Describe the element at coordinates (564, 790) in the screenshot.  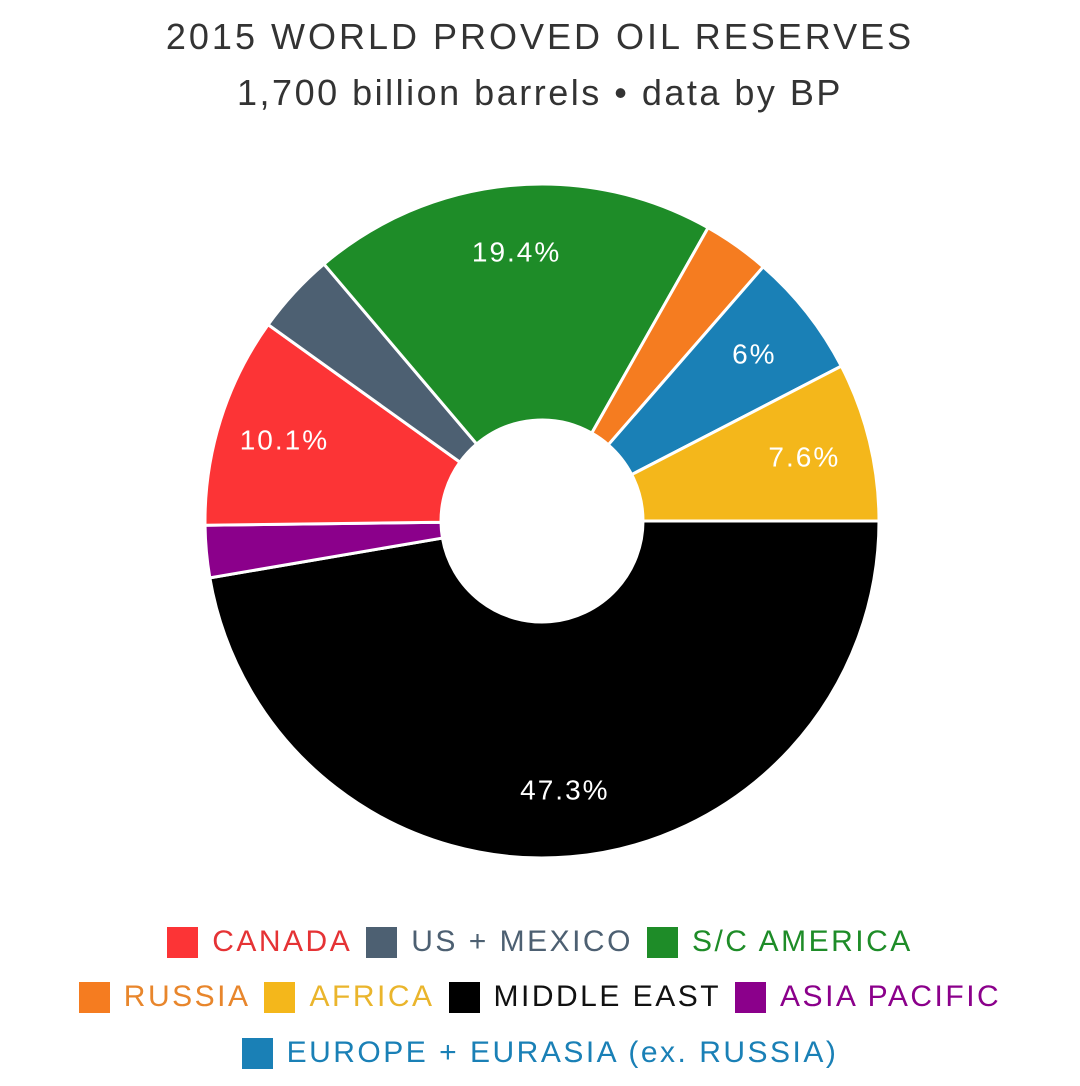
I see `data-label: 47.3%` at that location.